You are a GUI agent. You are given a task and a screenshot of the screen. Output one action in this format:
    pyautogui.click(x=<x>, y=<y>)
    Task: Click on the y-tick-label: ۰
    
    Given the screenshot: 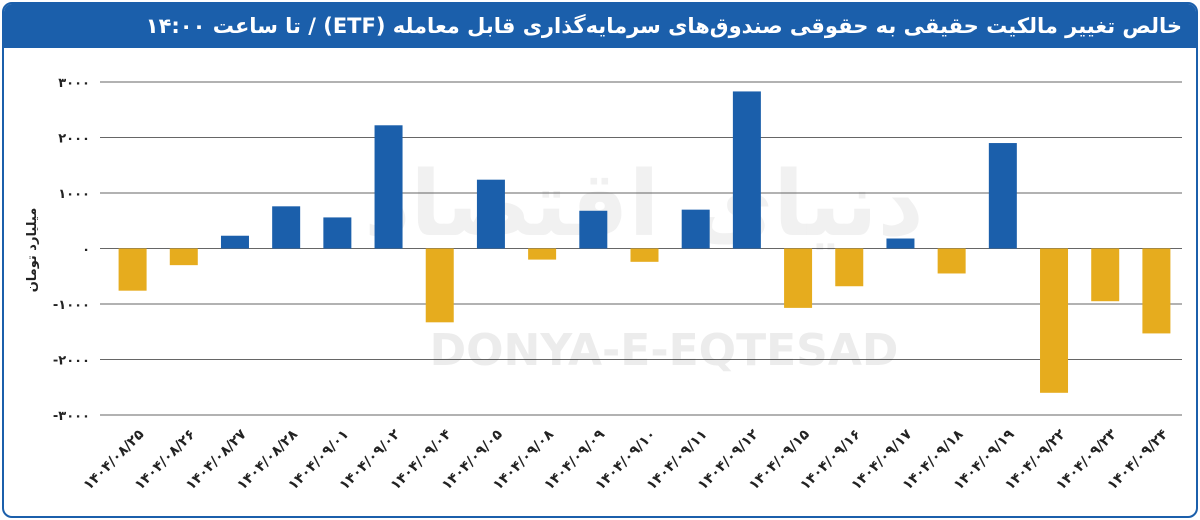 What is the action you would take?
    pyautogui.click(x=86, y=250)
    